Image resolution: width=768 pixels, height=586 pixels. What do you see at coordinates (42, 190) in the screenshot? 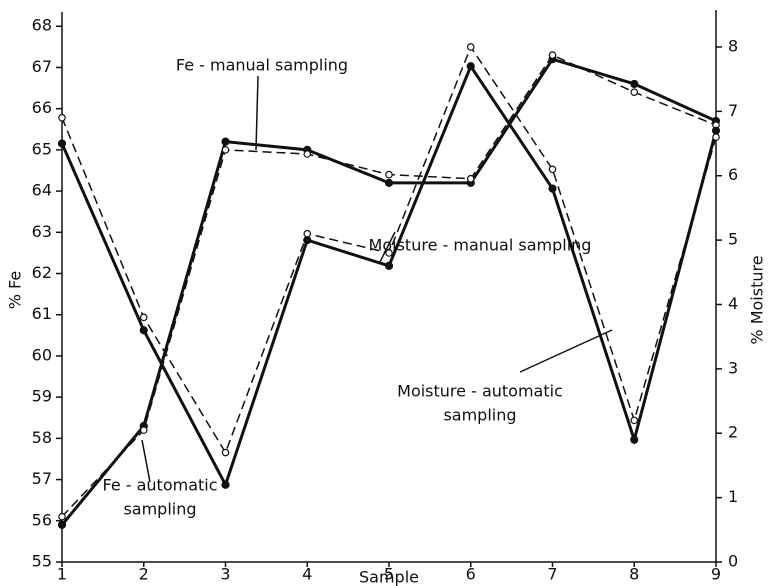
I see `y-tick-label: 64` at bounding box center [42, 190].